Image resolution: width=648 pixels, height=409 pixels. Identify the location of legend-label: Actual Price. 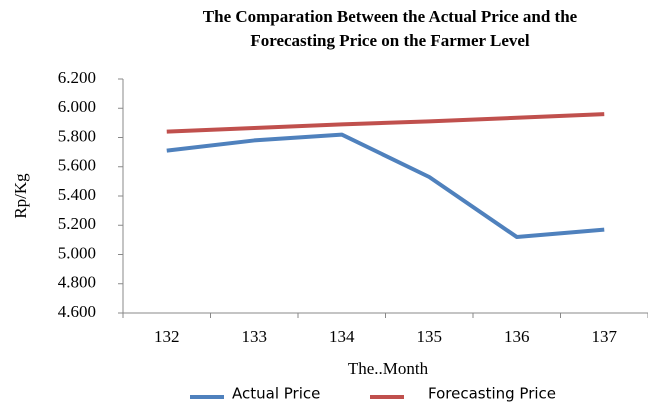
(276, 394).